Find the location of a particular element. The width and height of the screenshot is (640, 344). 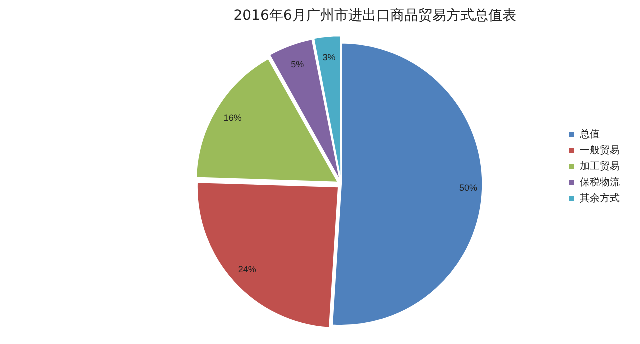

chart-title: 2016年6月广州市进出口商品贸易方式总值表 is located at coordinates (375, 16).